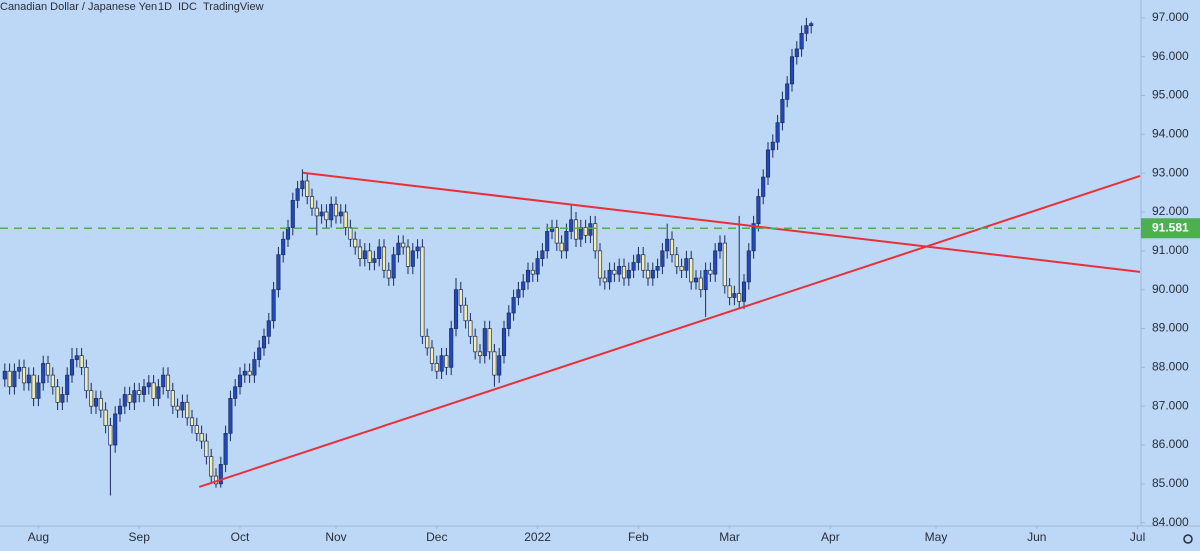 The image size is (1200, 551). Describe the element at coordinates (537, 537) in the screenshot. I see `x-tick-label: 2022` at that location.